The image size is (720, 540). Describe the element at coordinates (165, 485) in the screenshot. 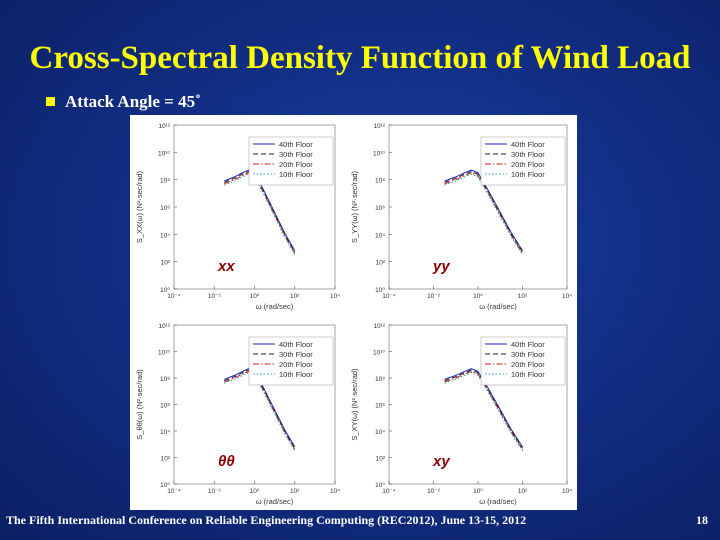

I see `chart-2-y-tick-label: 10⁰` at that location.